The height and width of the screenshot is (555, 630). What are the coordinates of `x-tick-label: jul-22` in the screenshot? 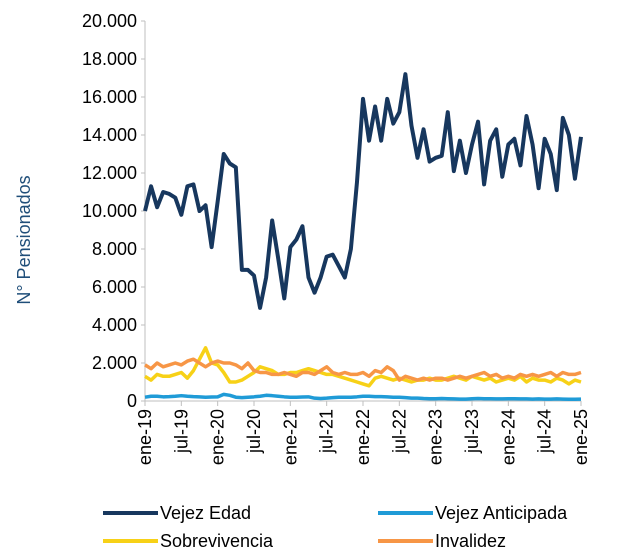 It's located at (399, 431).